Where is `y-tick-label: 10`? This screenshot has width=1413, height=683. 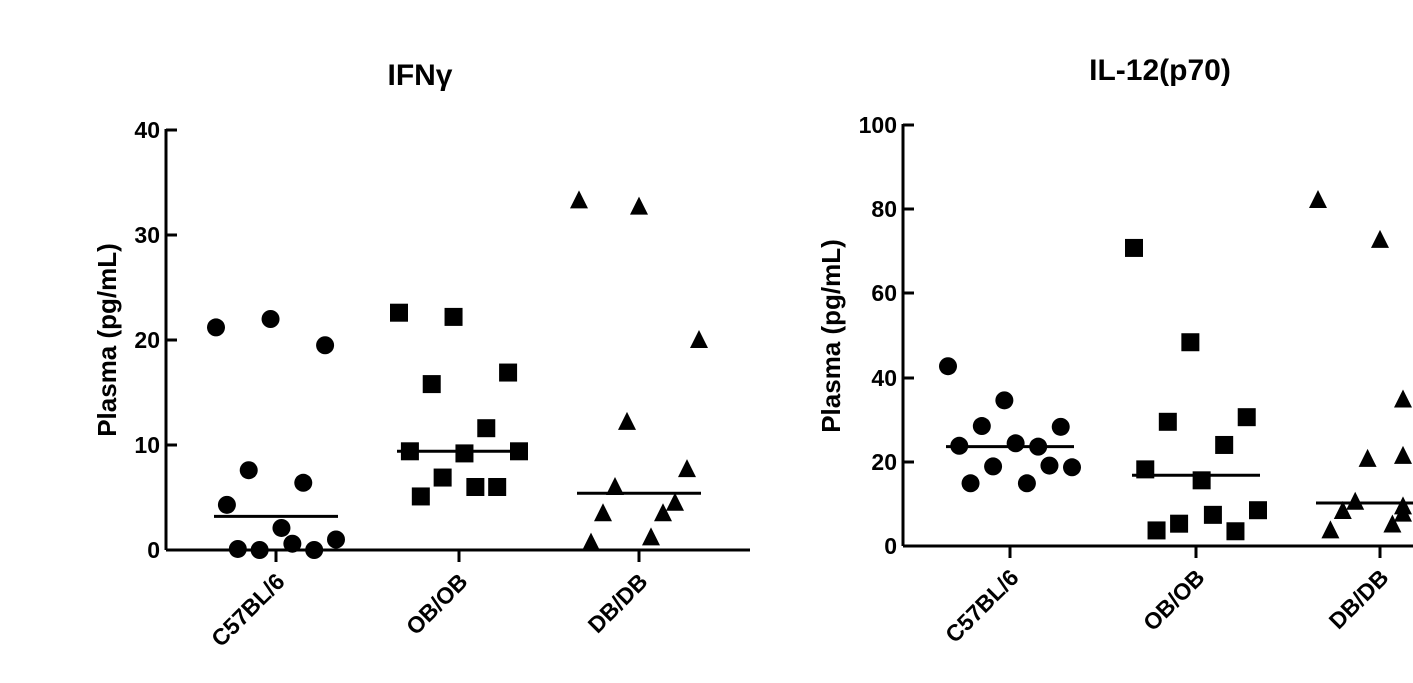 y-tick-label: 10 is located at coordinates (147, 445).